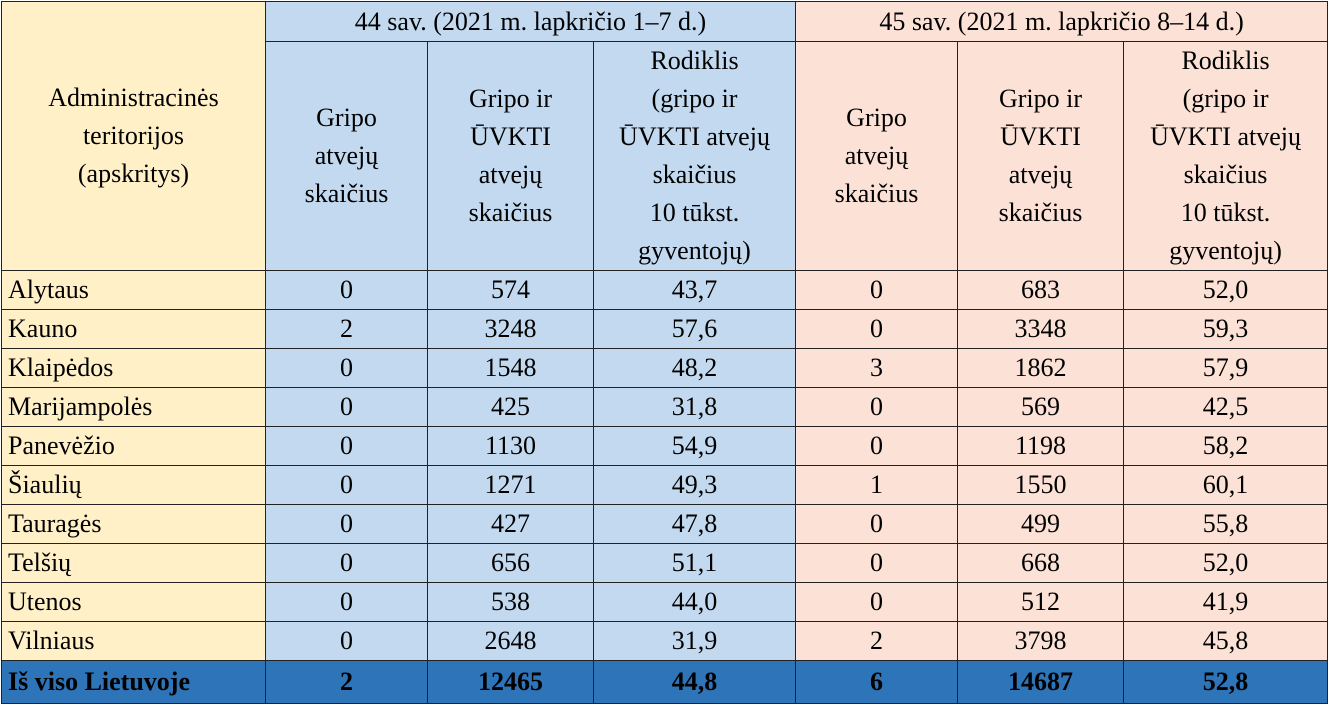  Describe the element at coordinates (1041, 563) in the screenshot. I see `w45-flu-ari-cell: 668` at that location.